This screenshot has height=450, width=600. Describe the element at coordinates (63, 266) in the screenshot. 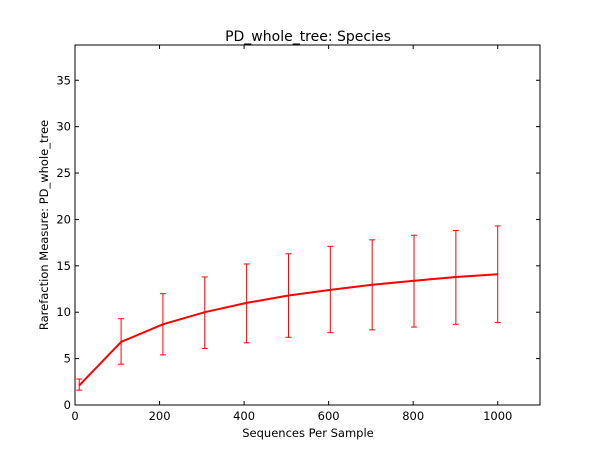

I see `y-tick-label: 15` at that location.